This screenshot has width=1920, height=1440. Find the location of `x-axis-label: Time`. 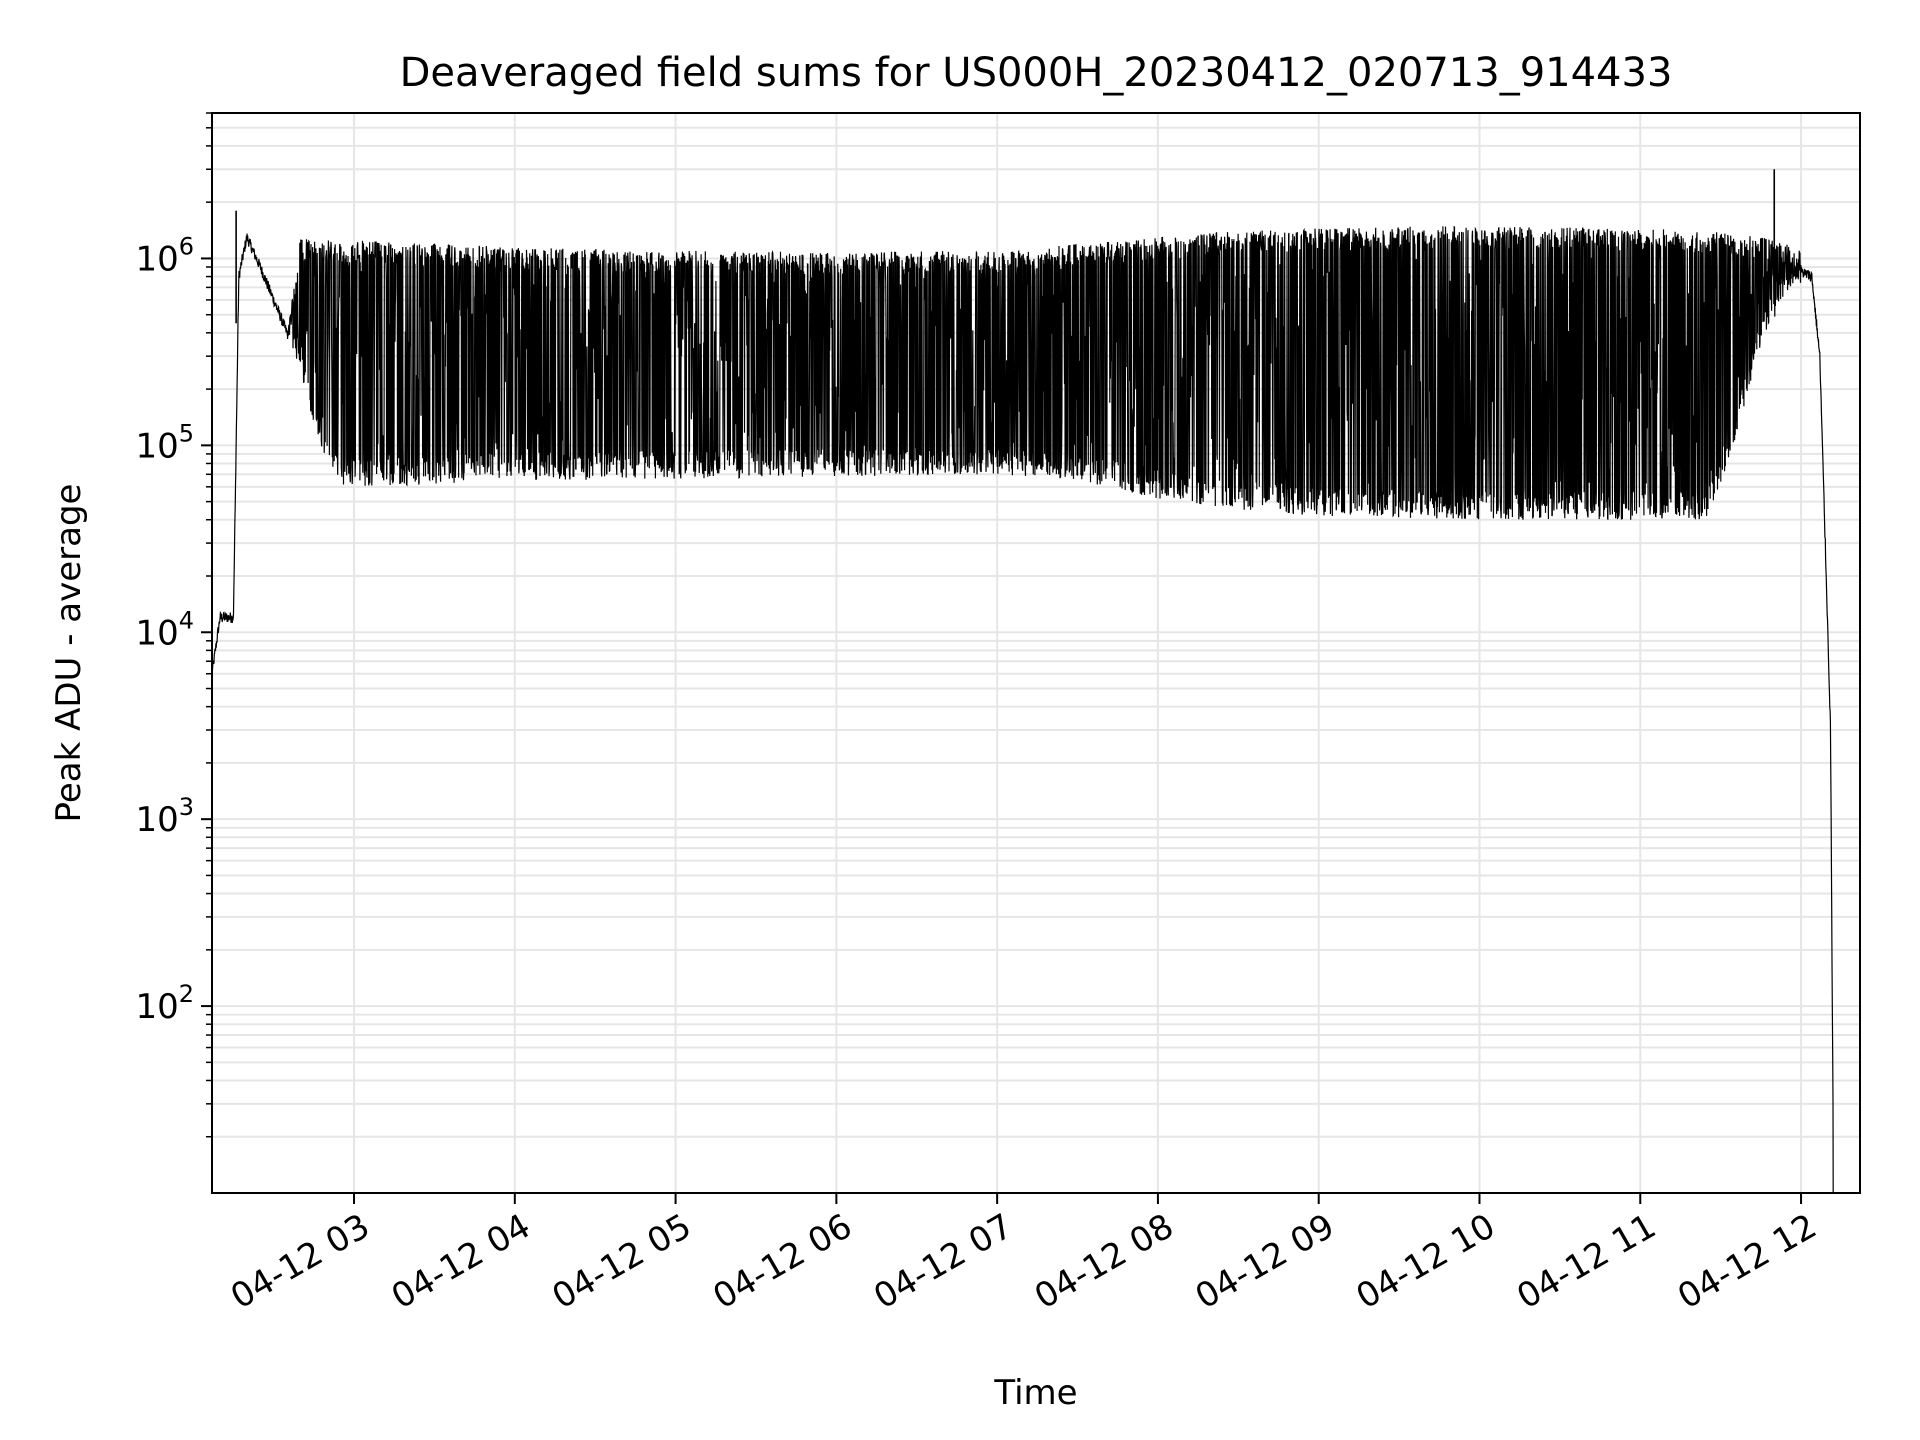

x-axis-label: Time is located at coordinates (1035, 1393).